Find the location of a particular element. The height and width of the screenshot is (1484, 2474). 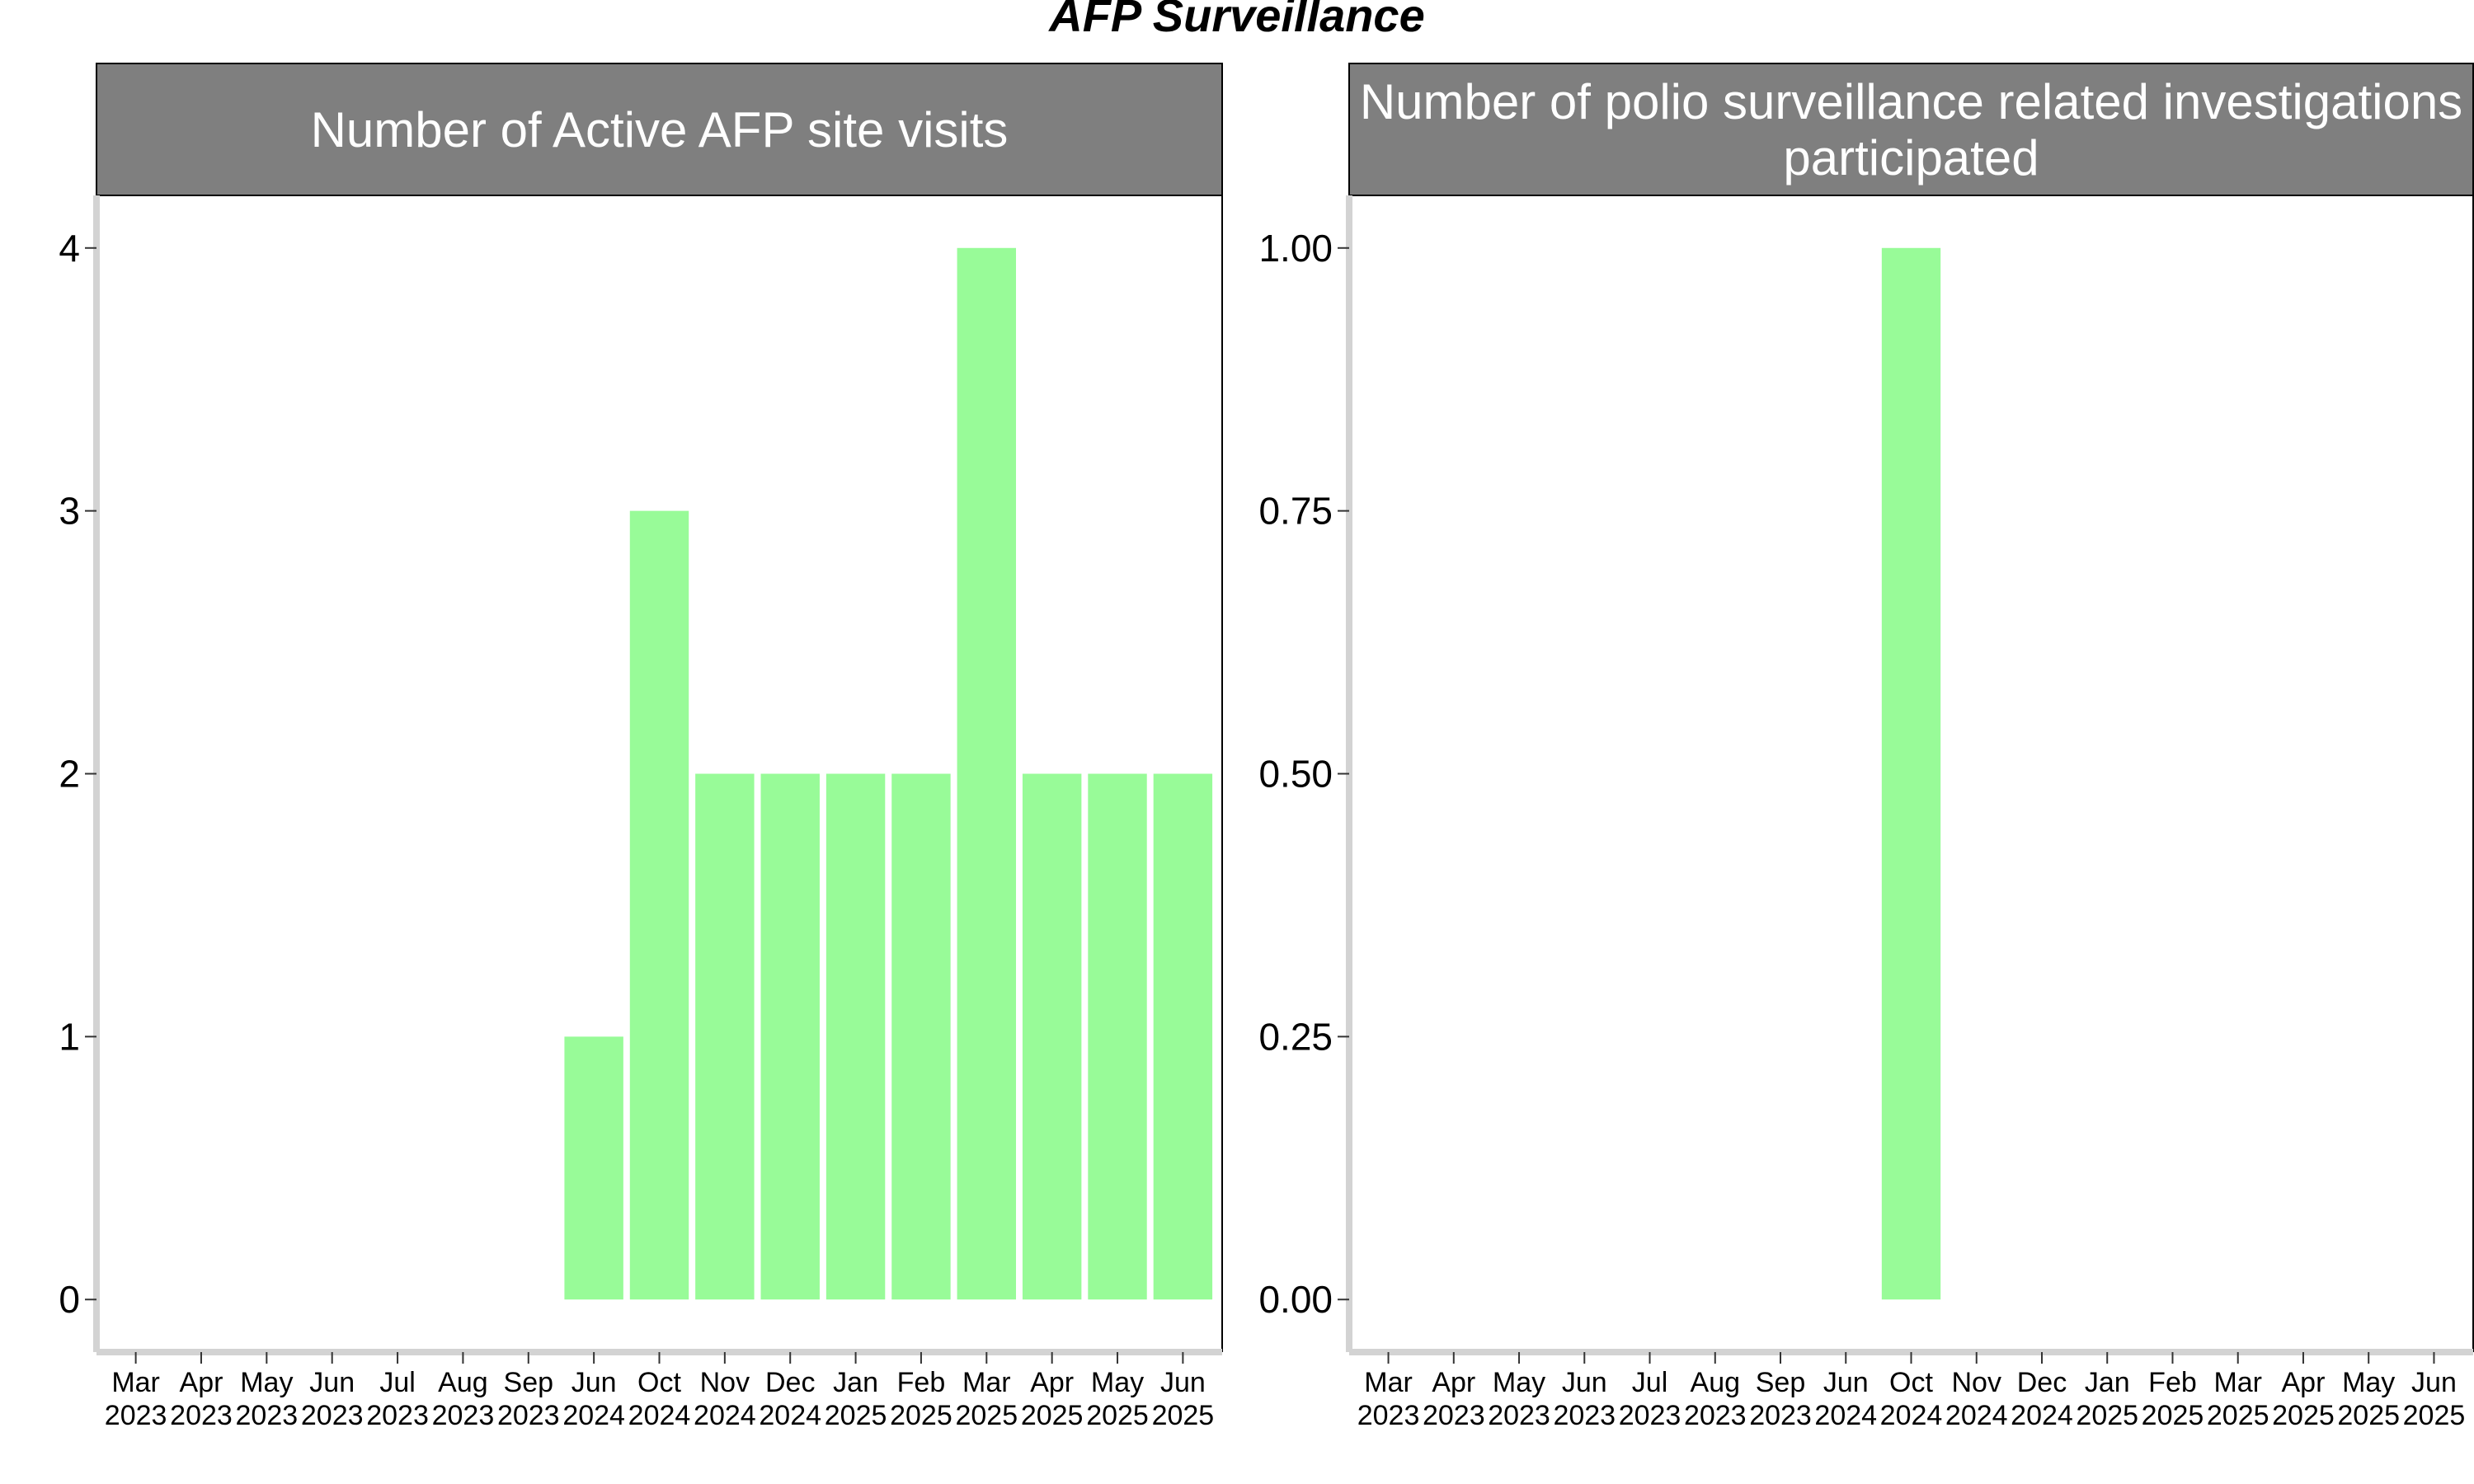

y-tick-label: 2 is located at coordinates (69, 774).